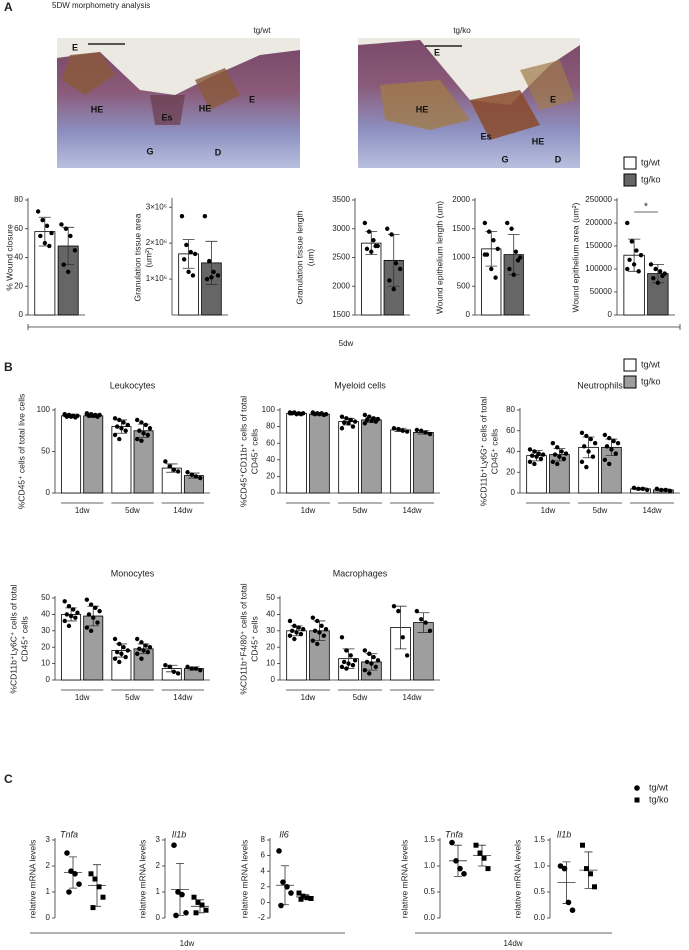  Describe the element at coordinates (270, 630) in the screenshot. I see `y-tick-label: 30` at that location.